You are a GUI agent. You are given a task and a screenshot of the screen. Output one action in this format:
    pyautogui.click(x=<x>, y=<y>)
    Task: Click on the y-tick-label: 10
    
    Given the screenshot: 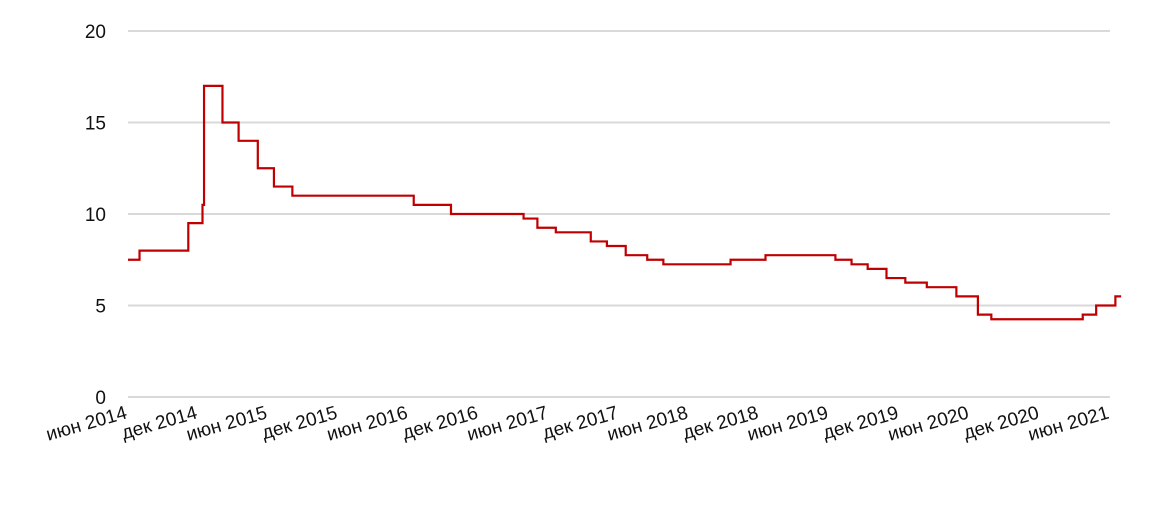 What is the action you would take?
    pyautogui.click(x=95, y=215)
    